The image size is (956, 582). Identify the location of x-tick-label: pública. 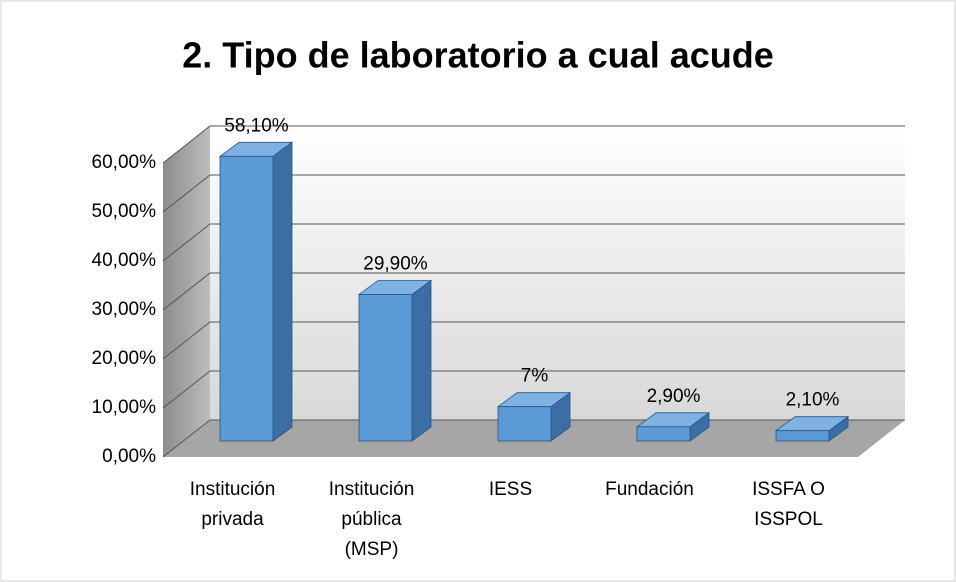
(371, 519).